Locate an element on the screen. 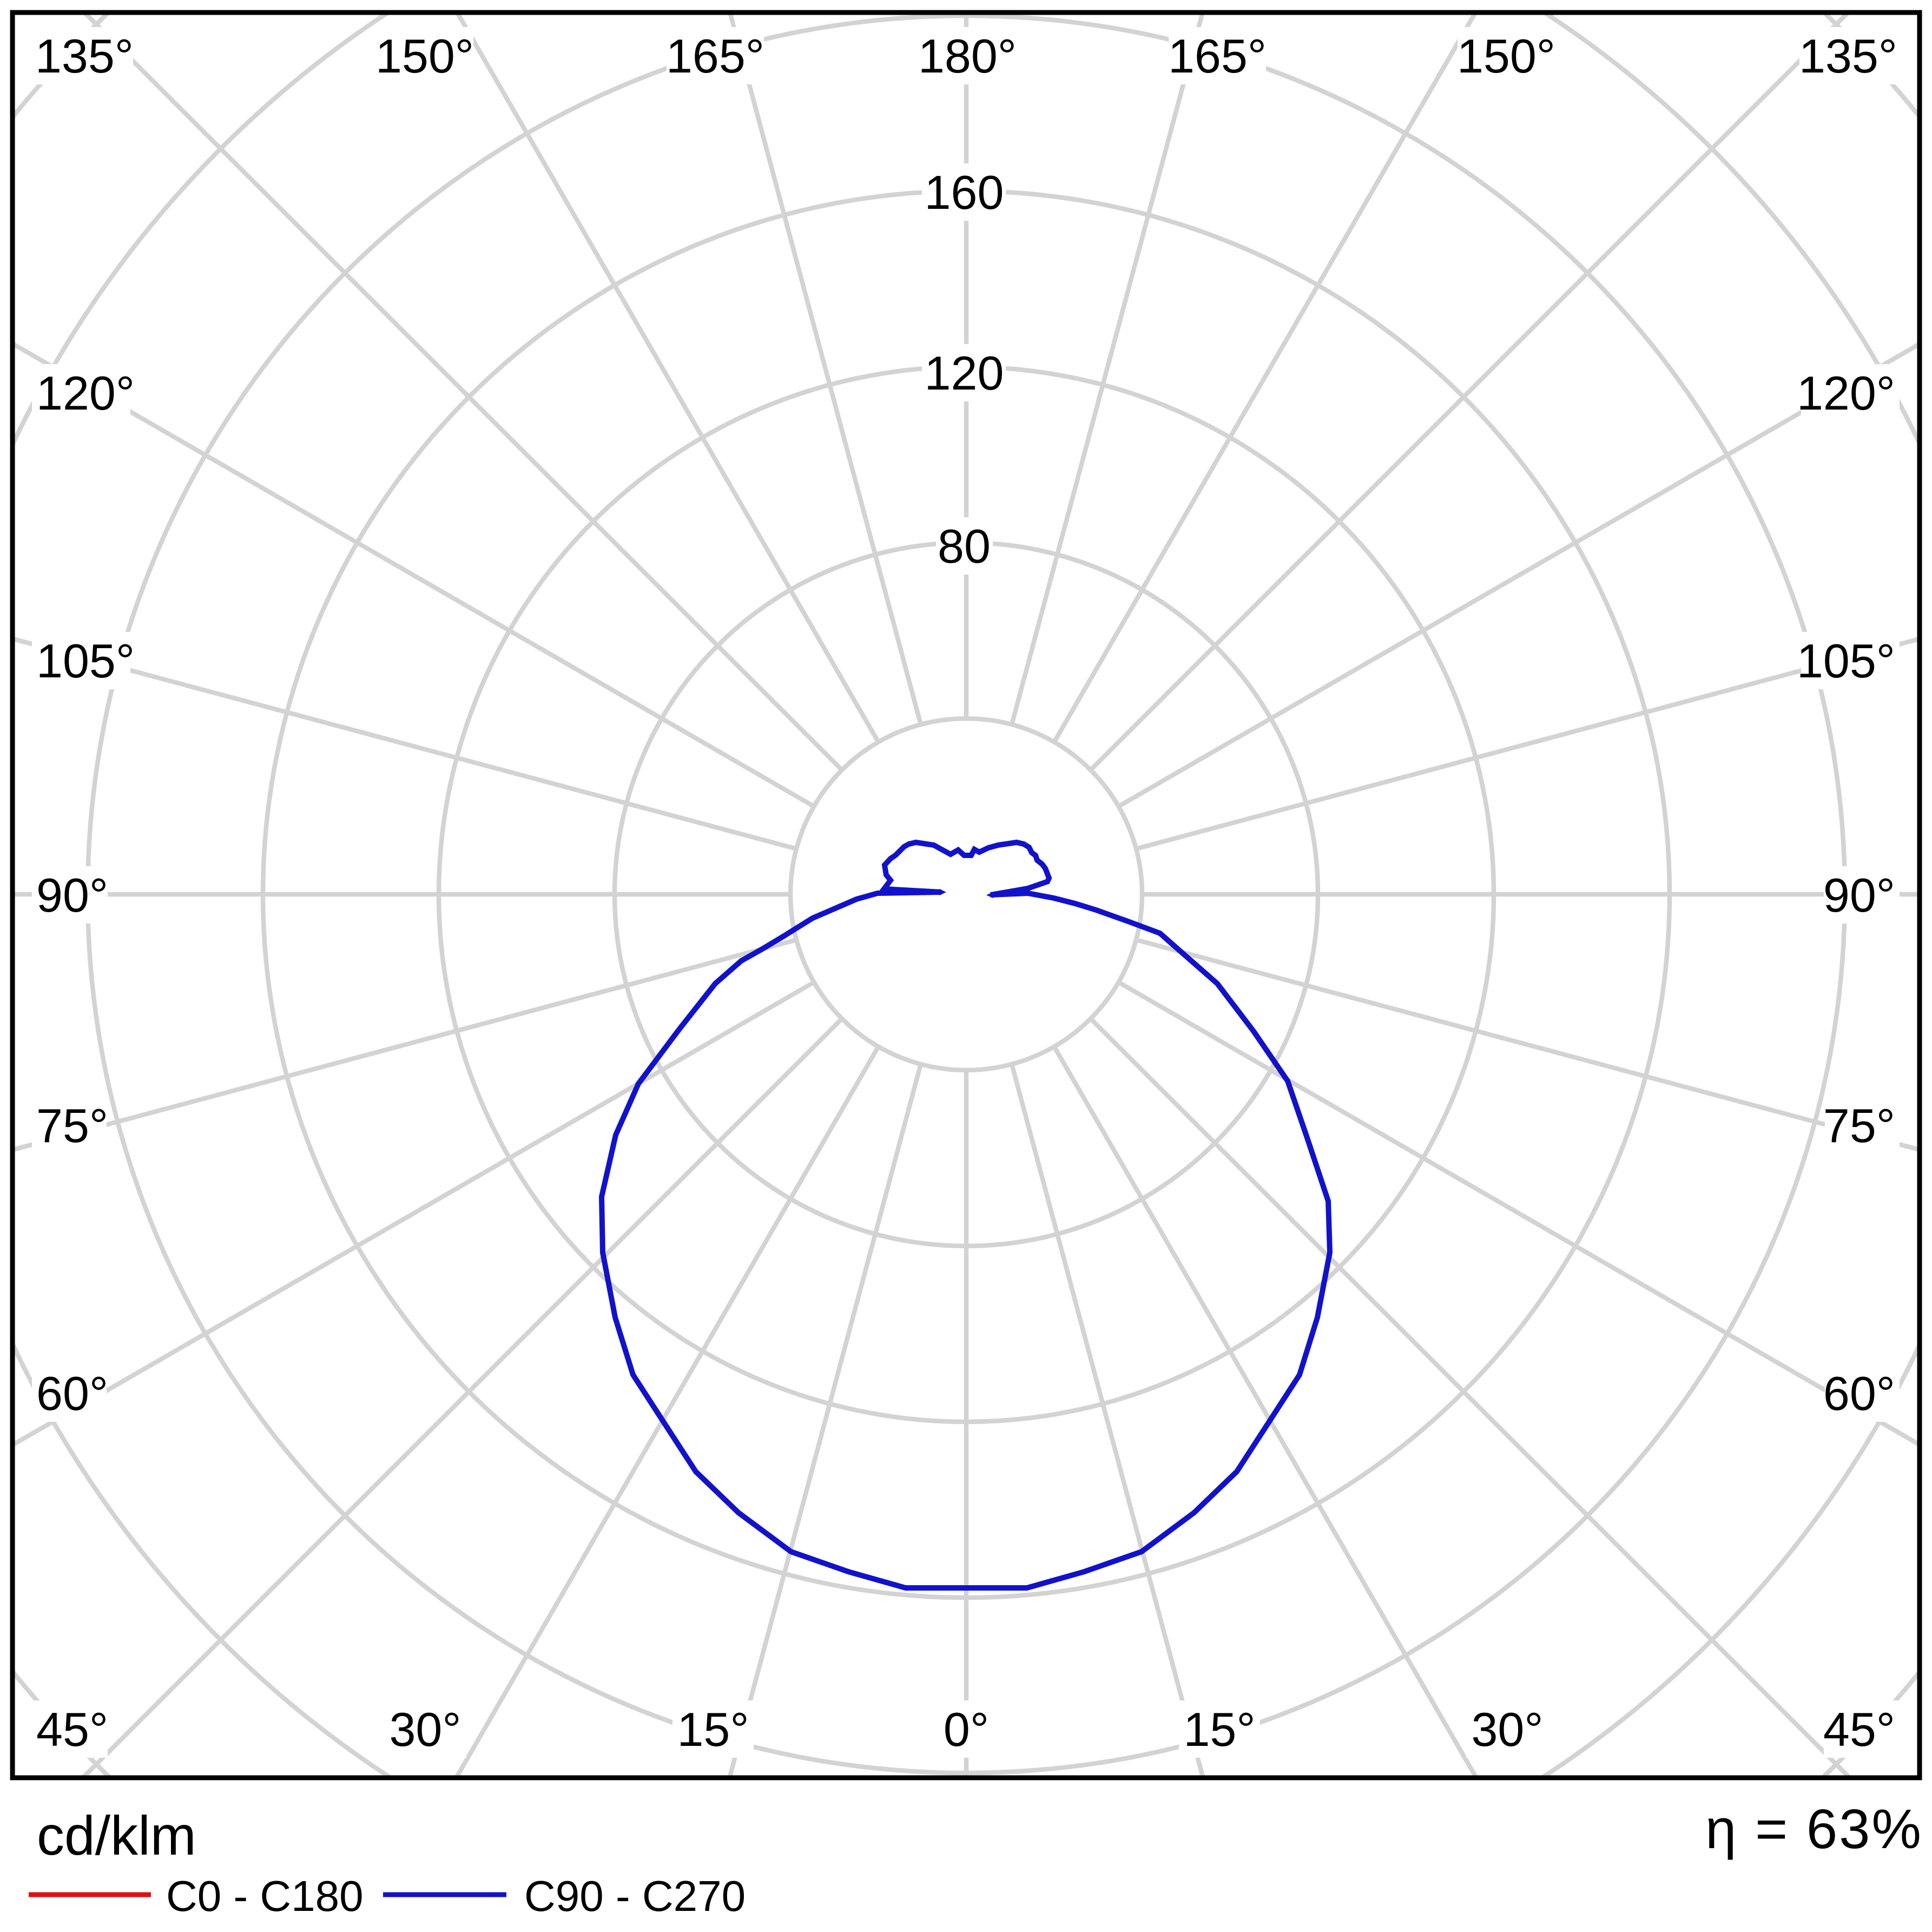 Image resolution: width=1932 pixels, height=1932 pixels. svg-text: 180° is located at coordinates (967, 56).